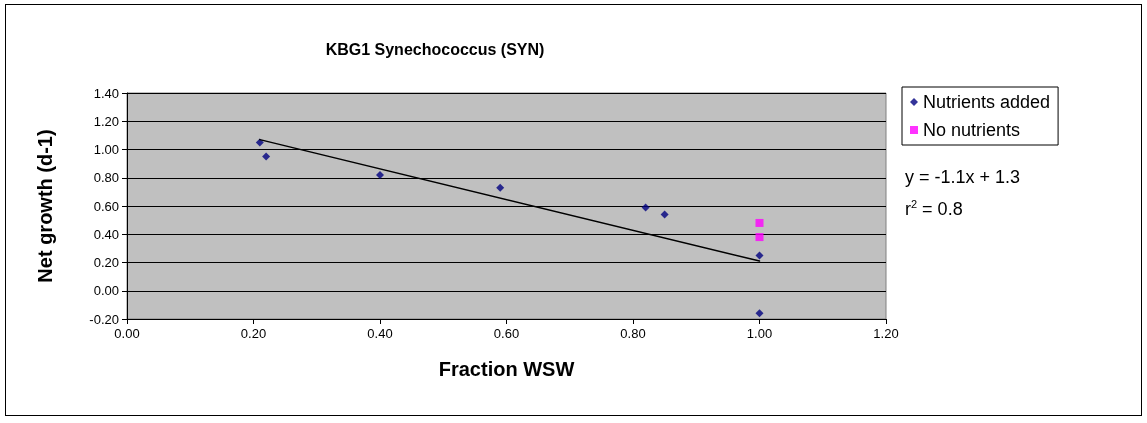  I want to click on y-tick-label: 1.00, so click(106, 149).